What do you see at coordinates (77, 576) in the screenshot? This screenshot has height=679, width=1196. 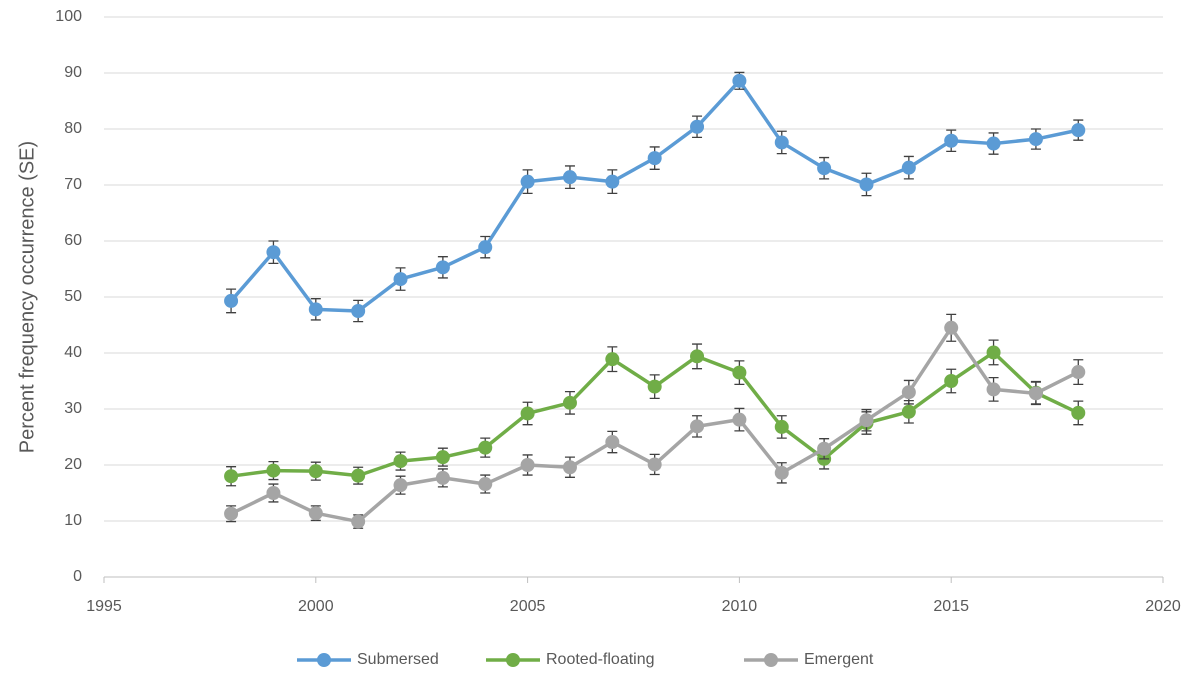 I see `y-tick-label: 0` at bounding box center [77, 576].